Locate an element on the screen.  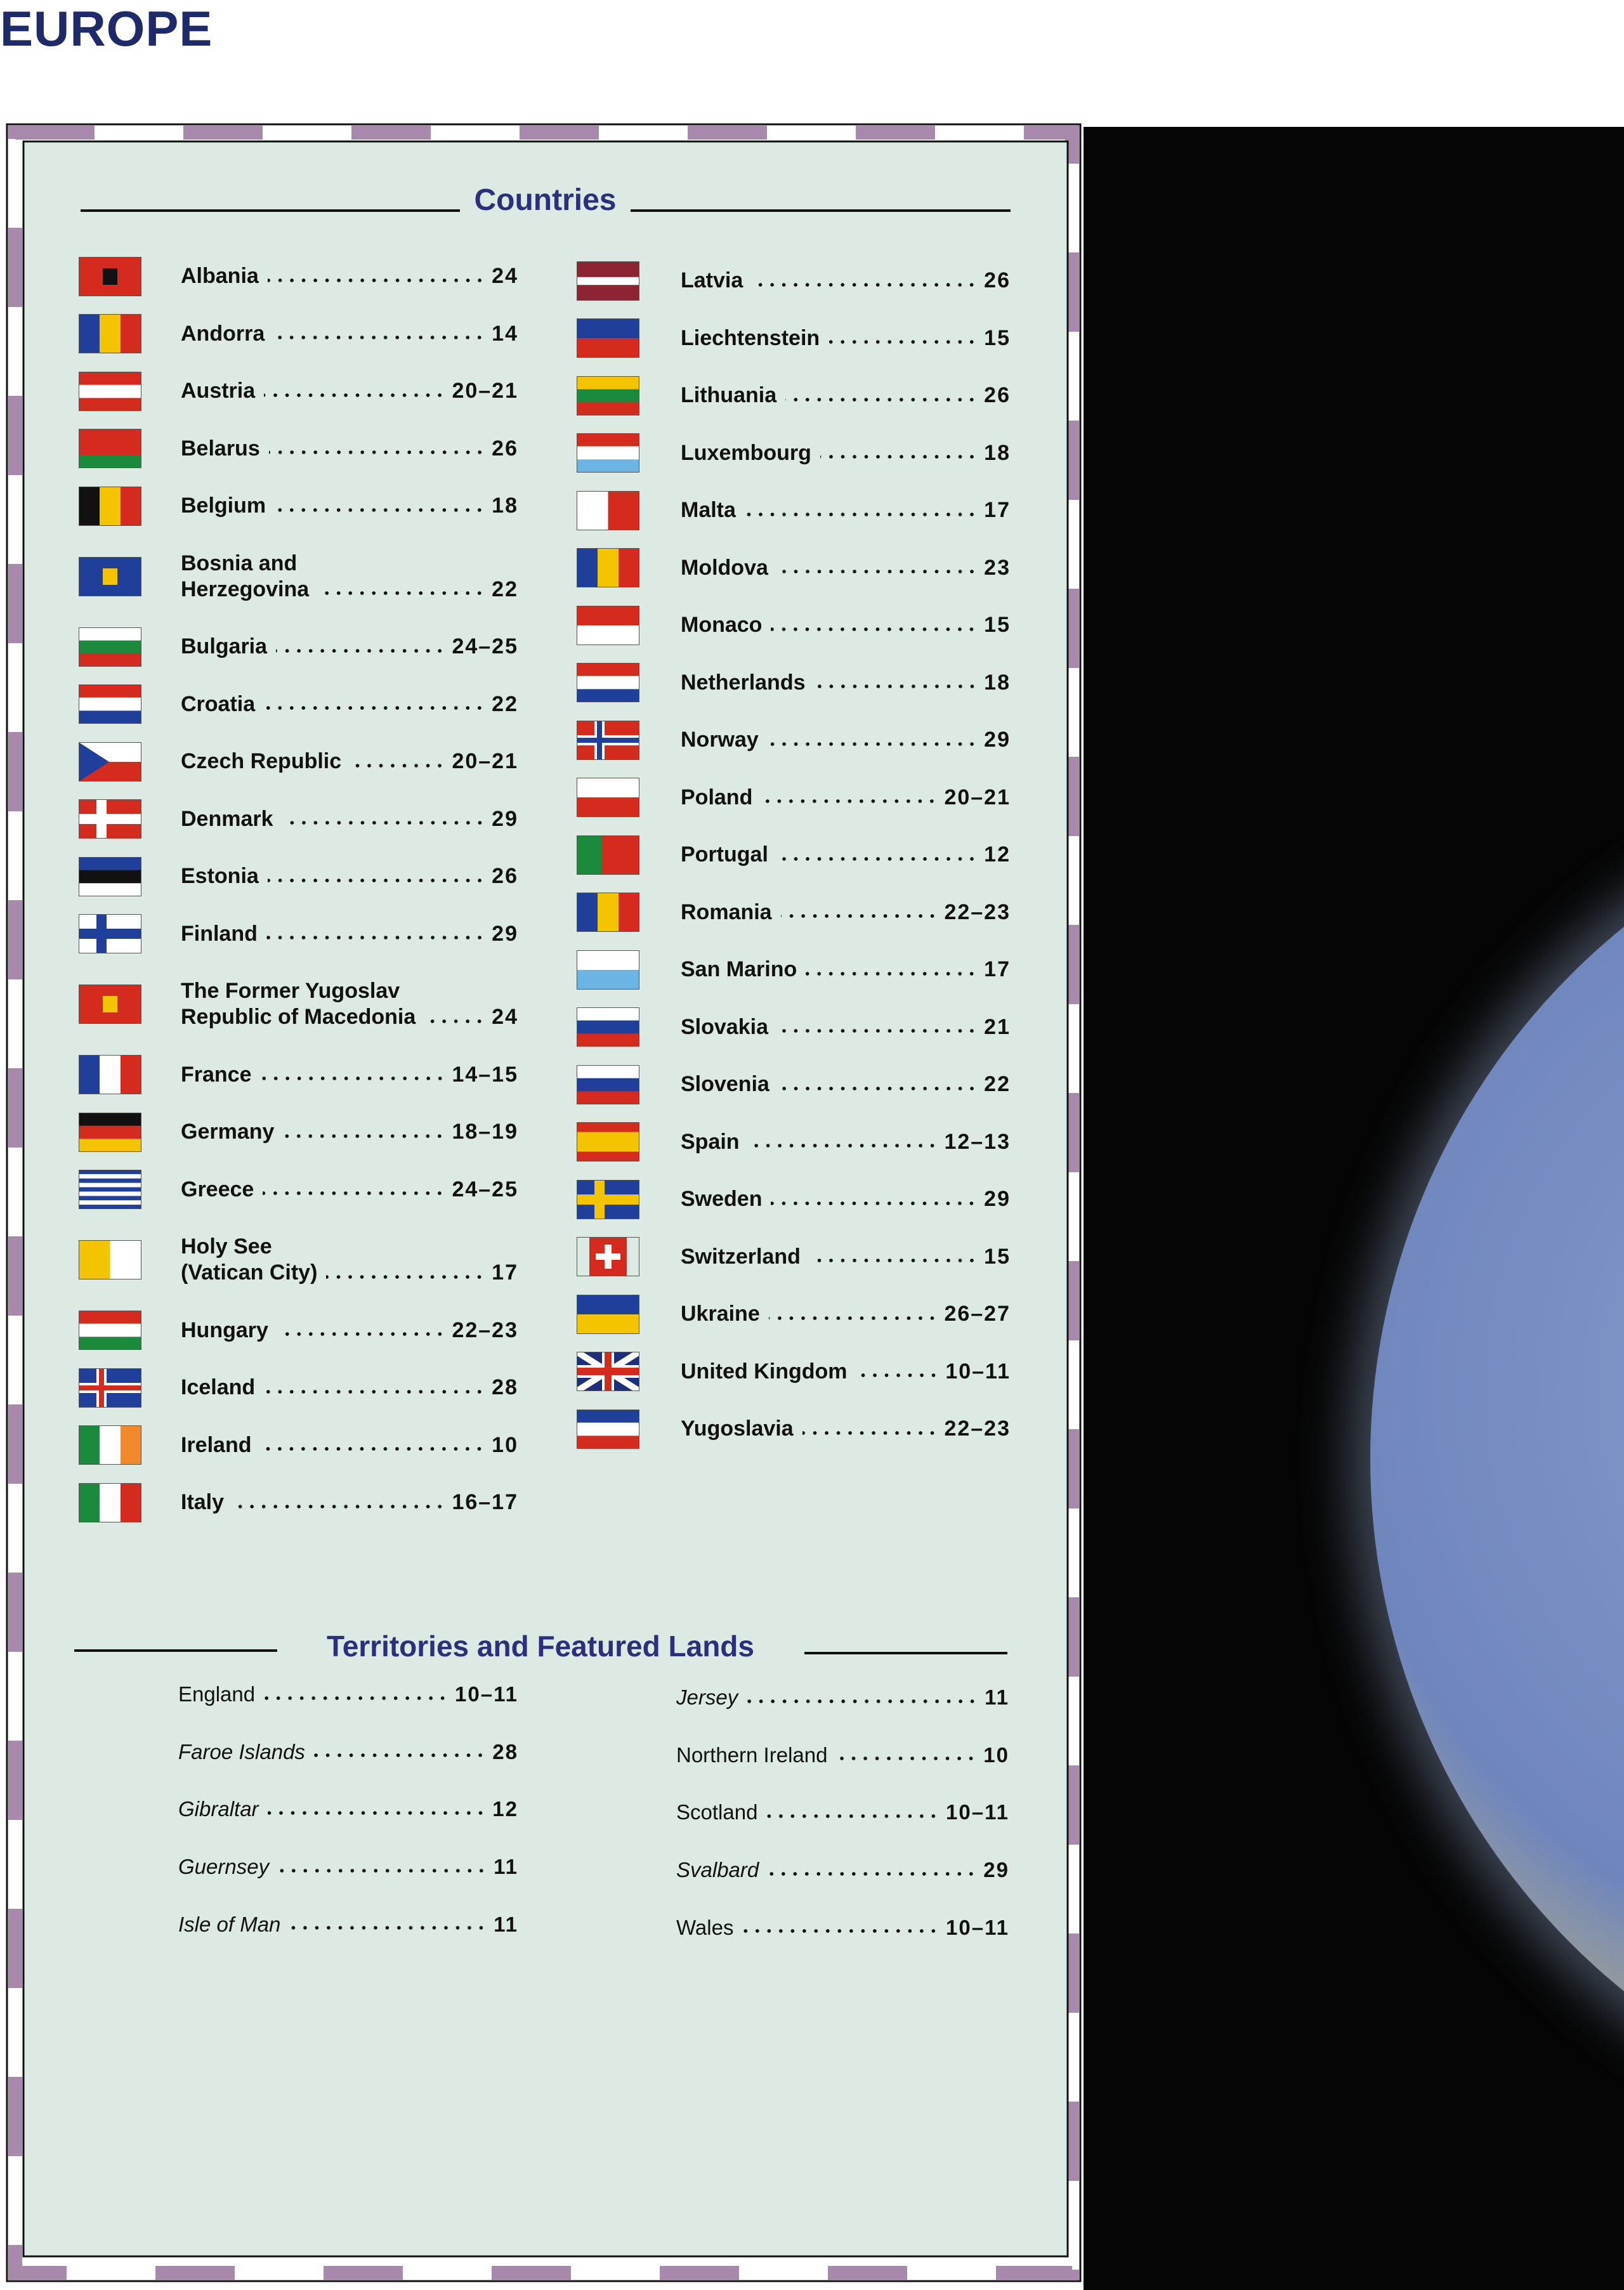
entry-name: United Kingdom is located at coordinates (764, 1372).